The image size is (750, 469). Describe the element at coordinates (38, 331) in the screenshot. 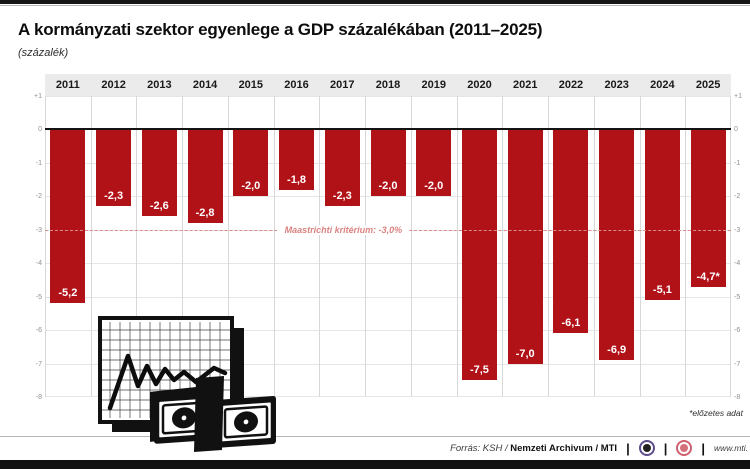

I see `y-axis-tick-left: -6` at that location.